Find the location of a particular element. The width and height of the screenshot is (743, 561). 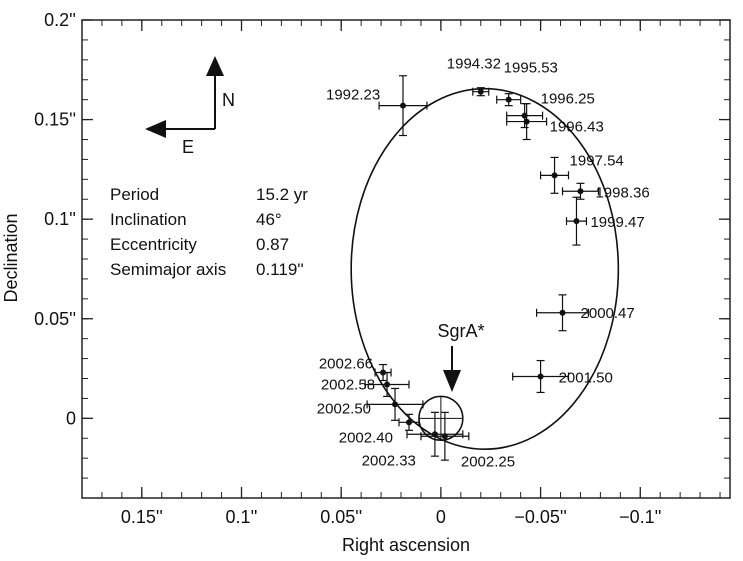

x-tick-label: 0 is located at coordinates (441, 517).